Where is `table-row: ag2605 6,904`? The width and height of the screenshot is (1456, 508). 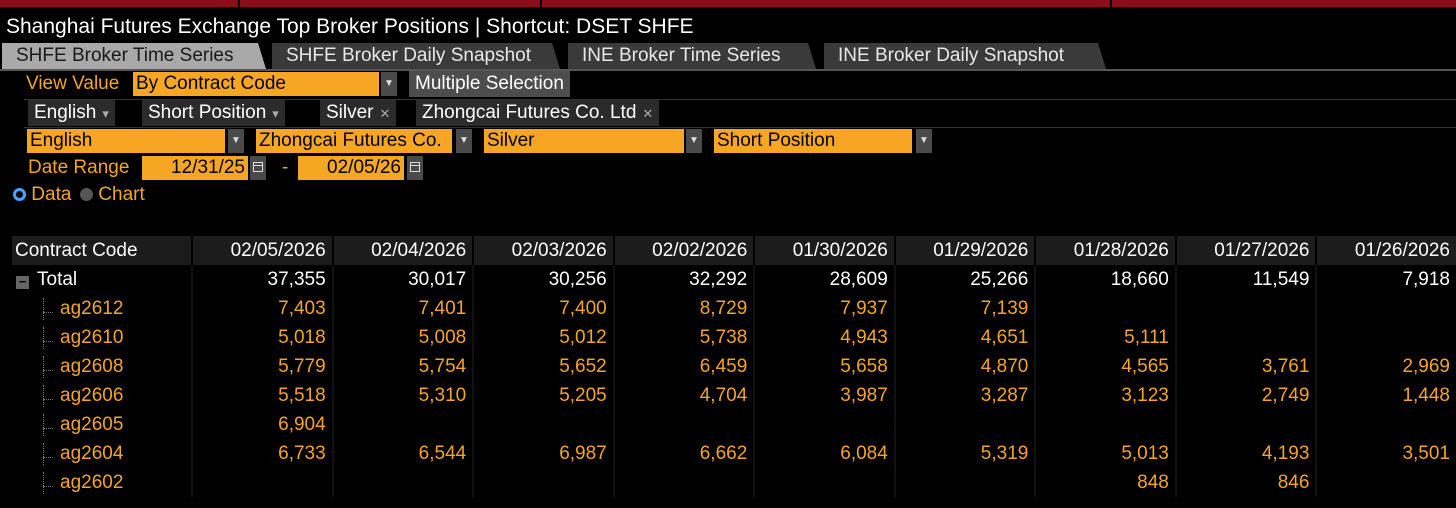 table-row: ag2605 6,904 is located at coordinates (734, 424).